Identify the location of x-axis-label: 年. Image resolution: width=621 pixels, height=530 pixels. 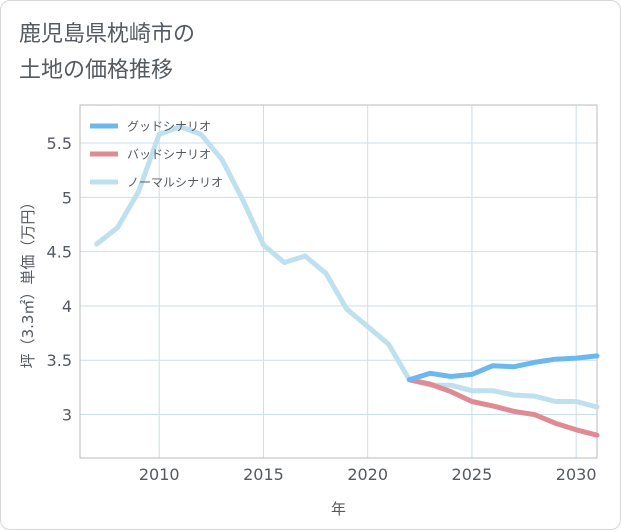
(338, 509).